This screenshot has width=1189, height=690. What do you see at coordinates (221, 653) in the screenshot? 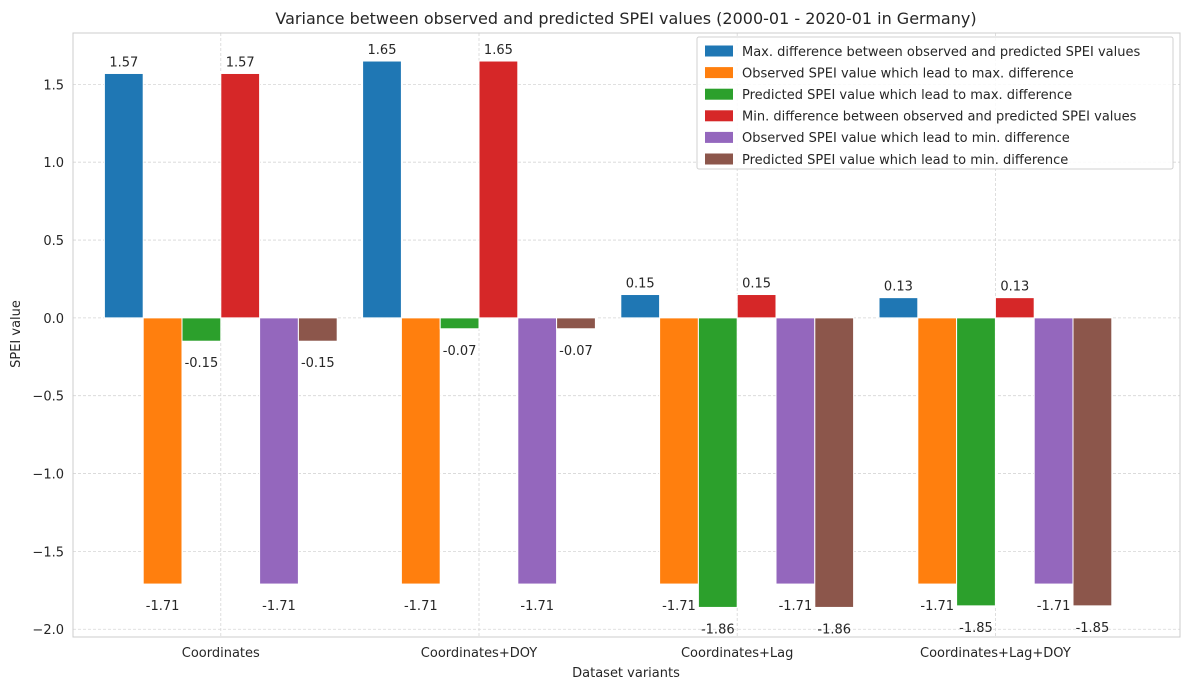
I see `x-tick-label: Coordinates` at bounding box center [221, 653].